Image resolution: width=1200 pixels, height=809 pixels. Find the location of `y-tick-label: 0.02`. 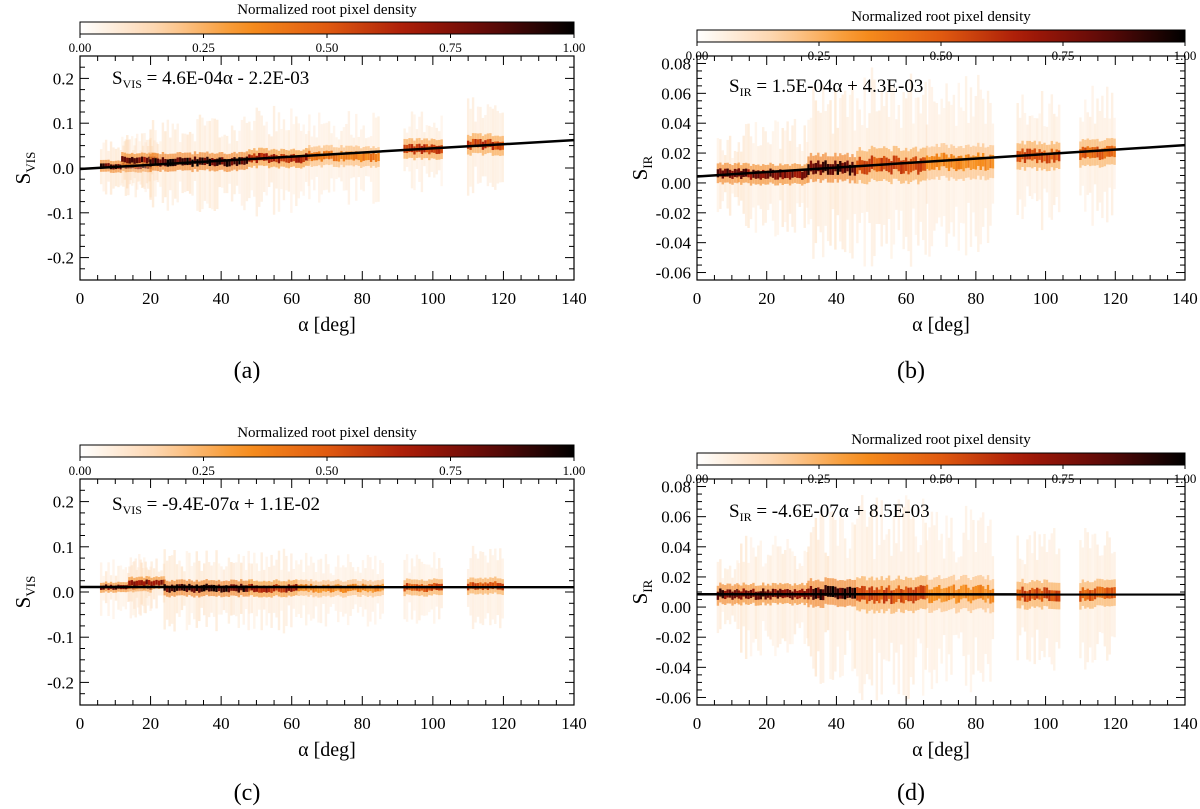

y-tick-label: 0.02 is located at coordinates (676, 577).